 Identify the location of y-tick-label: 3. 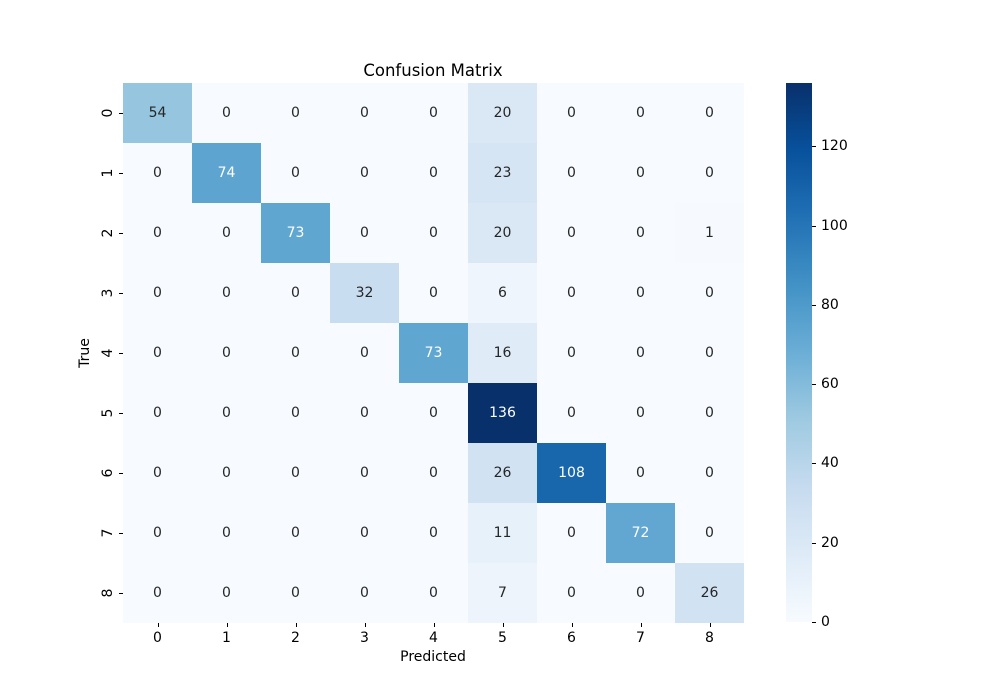
(108, 293).